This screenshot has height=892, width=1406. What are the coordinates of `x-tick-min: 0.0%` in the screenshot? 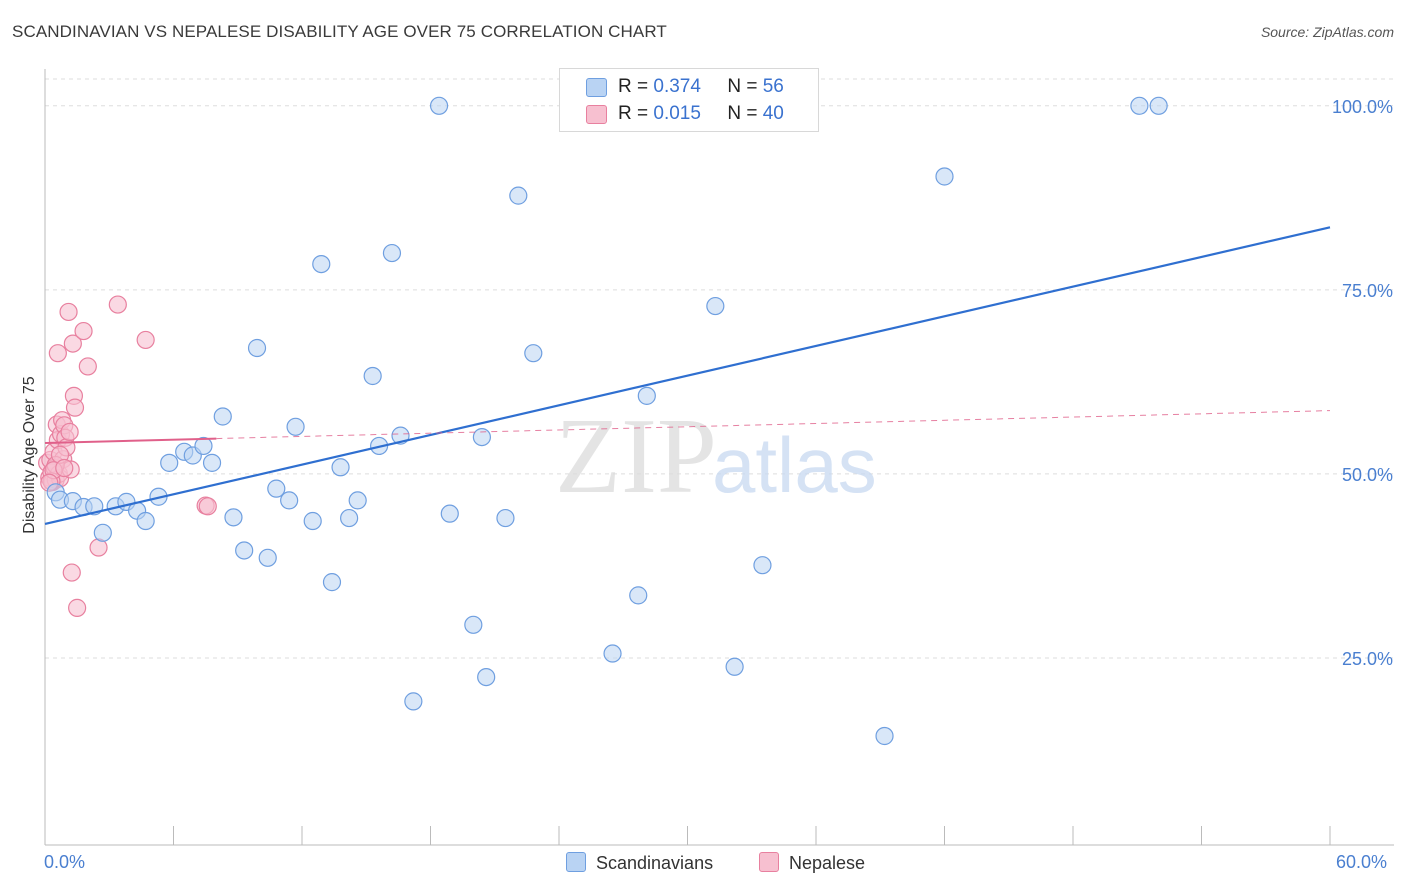 It's located at (65, 862).